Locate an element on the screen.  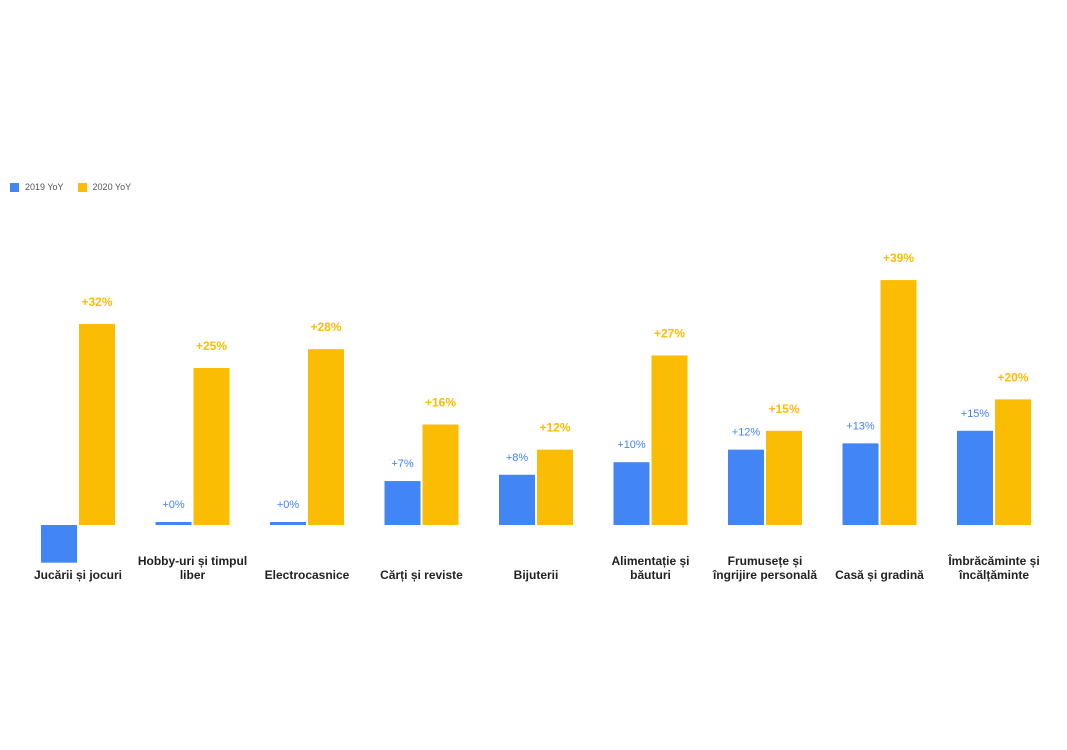
category-label-2: Electrocasnice is located at coordinates (307, 575).